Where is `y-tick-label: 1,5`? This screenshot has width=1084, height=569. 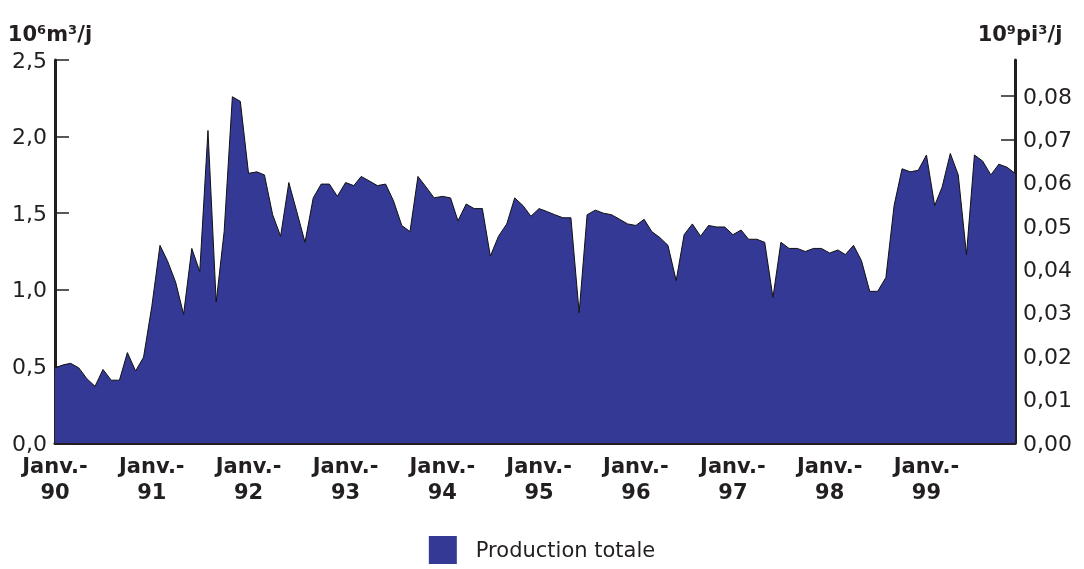
y-tick-label: 1,5 is located at coordinates (29, 213).